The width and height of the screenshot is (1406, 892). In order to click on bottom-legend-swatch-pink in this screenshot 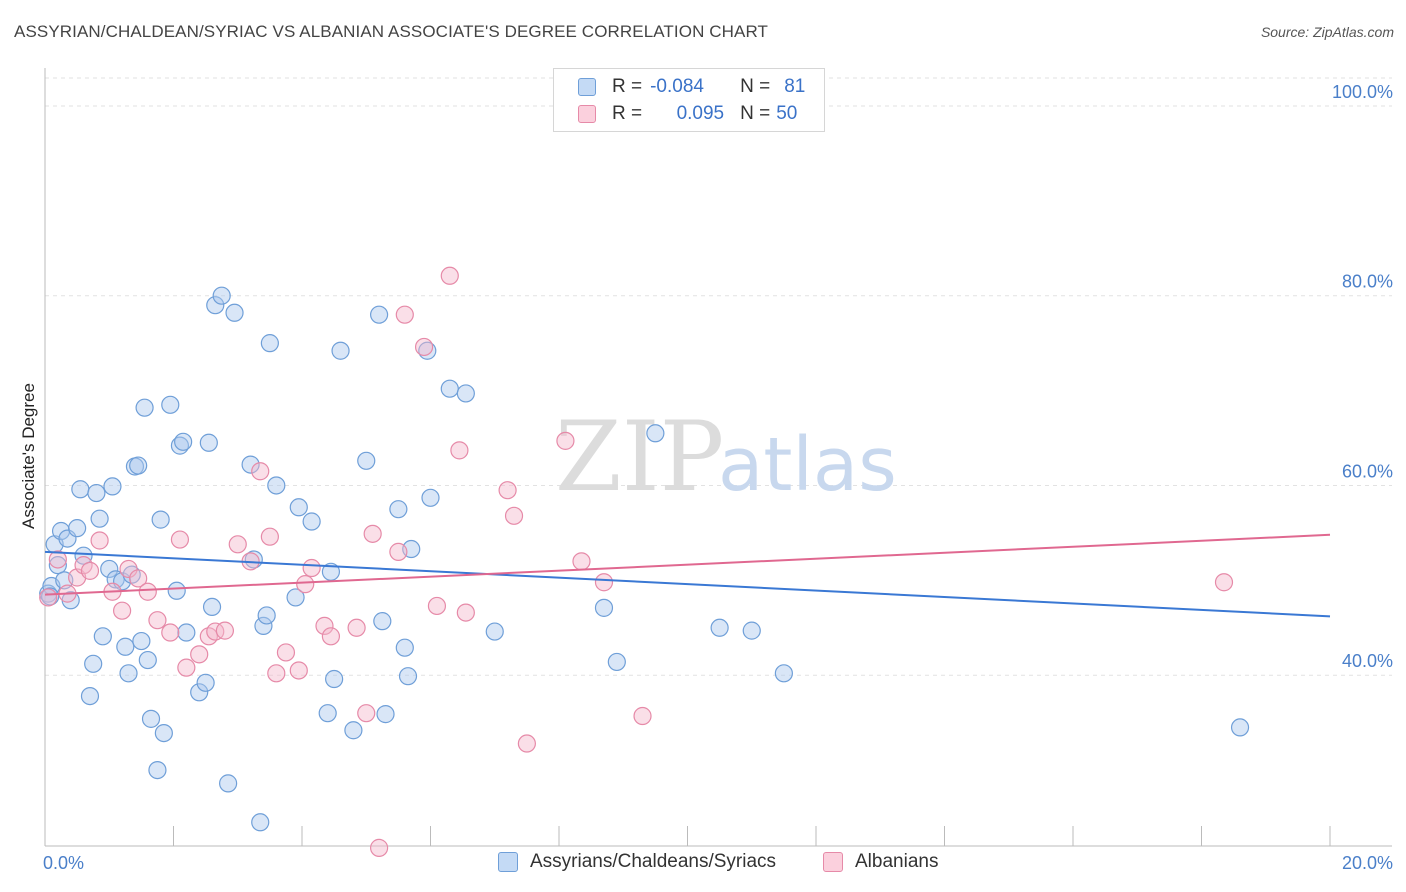, I will do `click(833, 862)`.